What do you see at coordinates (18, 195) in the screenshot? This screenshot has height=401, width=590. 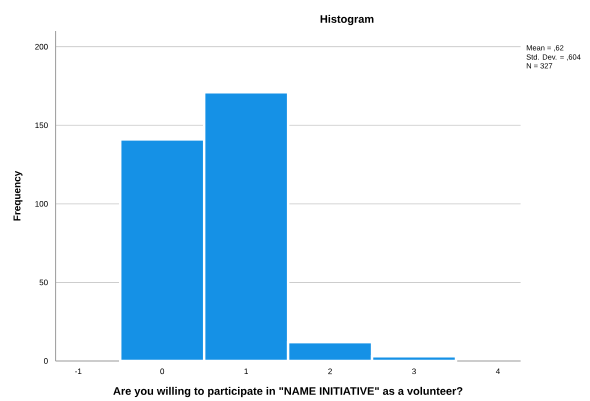 I see `y-axis-title: Frequency` at bounding box center [18, 195].